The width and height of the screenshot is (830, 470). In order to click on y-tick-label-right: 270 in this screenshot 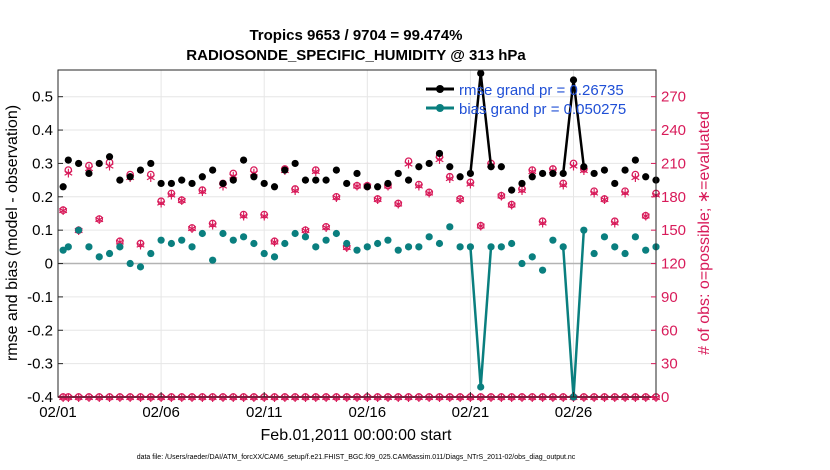, I will do `click(673, 97)`.